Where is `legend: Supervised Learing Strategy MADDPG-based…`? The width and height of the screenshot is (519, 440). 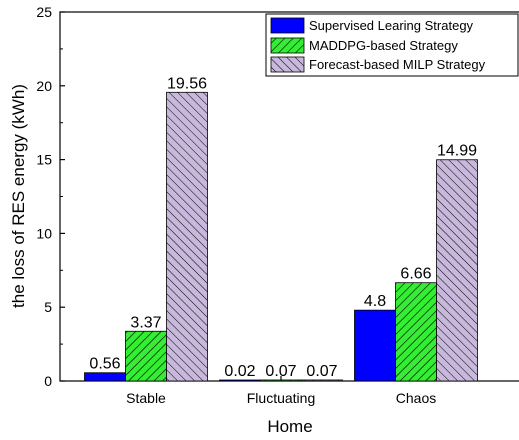 legend: Supervised Learing Strategy MADDPG-based… is located at coordinates (392, 45).